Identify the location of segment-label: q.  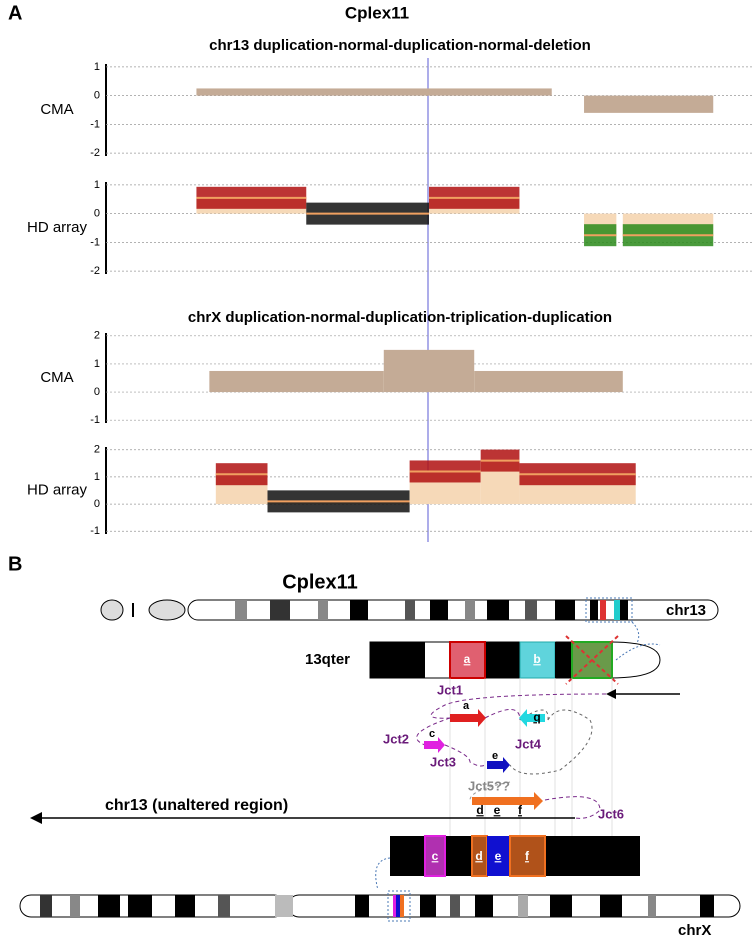
(536, 717).